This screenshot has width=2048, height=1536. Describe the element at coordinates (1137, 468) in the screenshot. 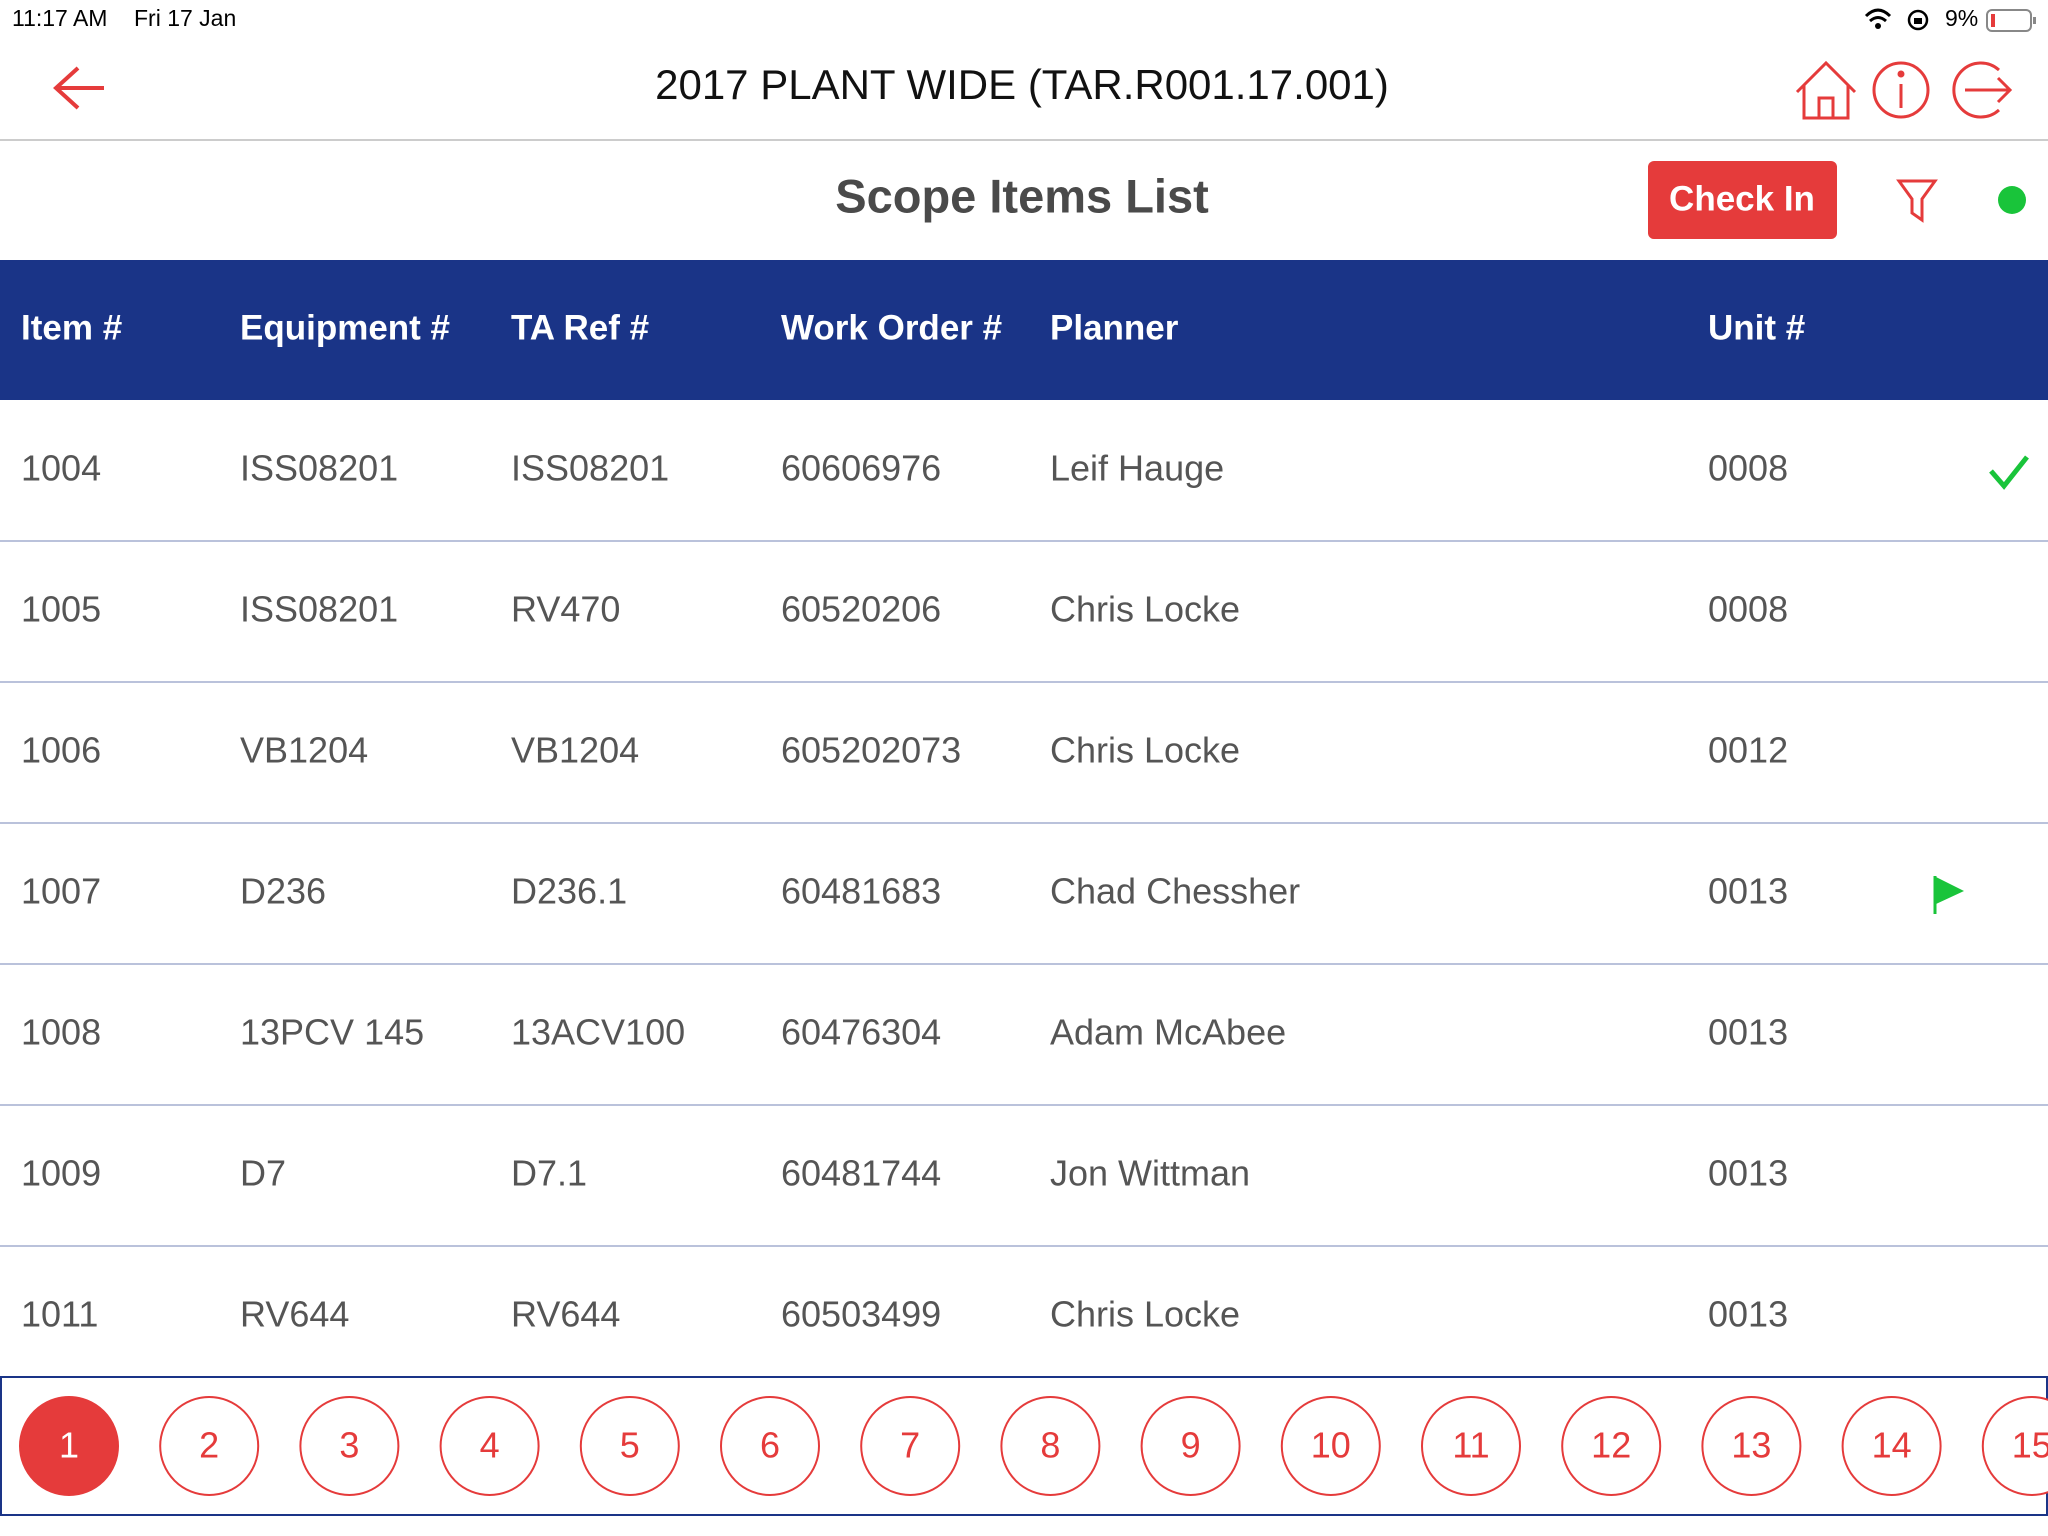

I see `table-cell: Leif Hauge` at that location.